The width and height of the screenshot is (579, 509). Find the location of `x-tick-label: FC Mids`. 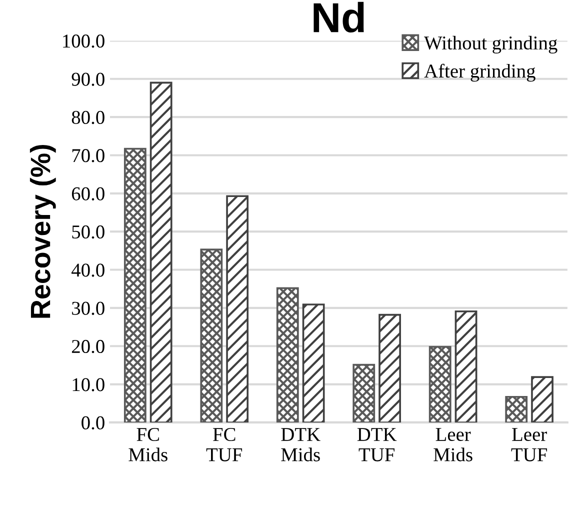

x-tick-label: FC Mids is located at coordinates (148, 445).